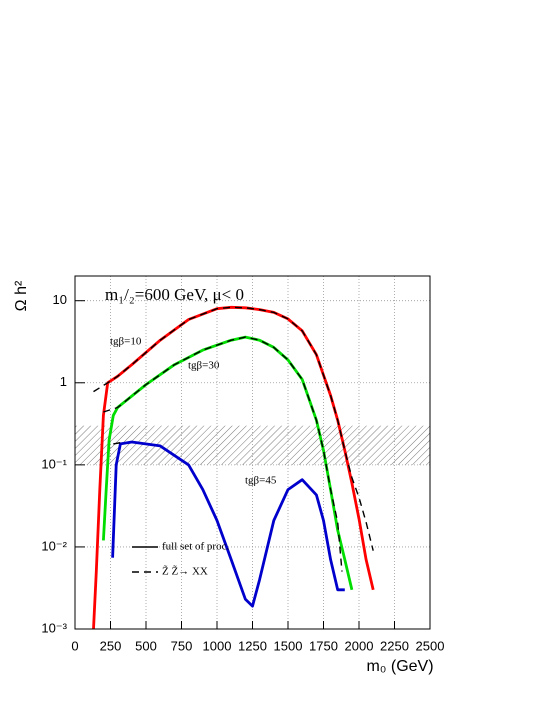 The width and height of the screenshot is (545, 705). I want to click on x-tick-label: 1500, so click(288, 645).